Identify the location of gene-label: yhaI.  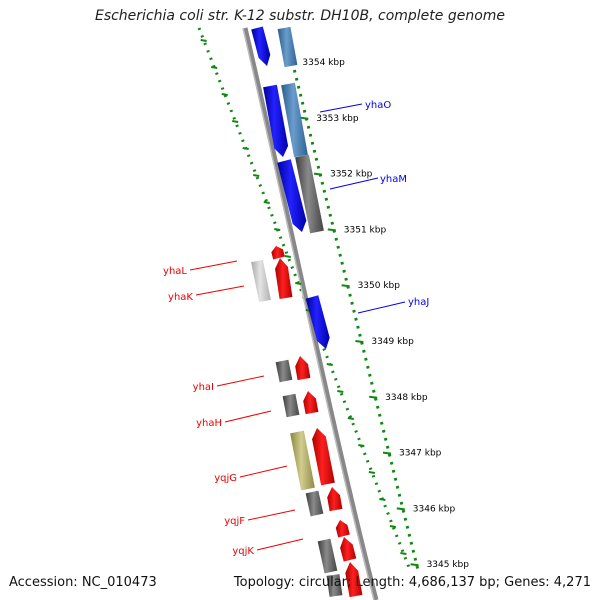
(203, 387).